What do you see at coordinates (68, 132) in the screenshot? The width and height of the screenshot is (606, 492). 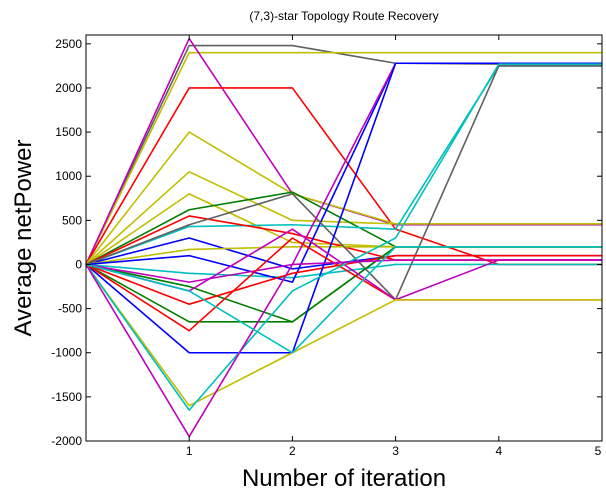 I see `y-tick-label: 1500` at bounding box center [68, 132].